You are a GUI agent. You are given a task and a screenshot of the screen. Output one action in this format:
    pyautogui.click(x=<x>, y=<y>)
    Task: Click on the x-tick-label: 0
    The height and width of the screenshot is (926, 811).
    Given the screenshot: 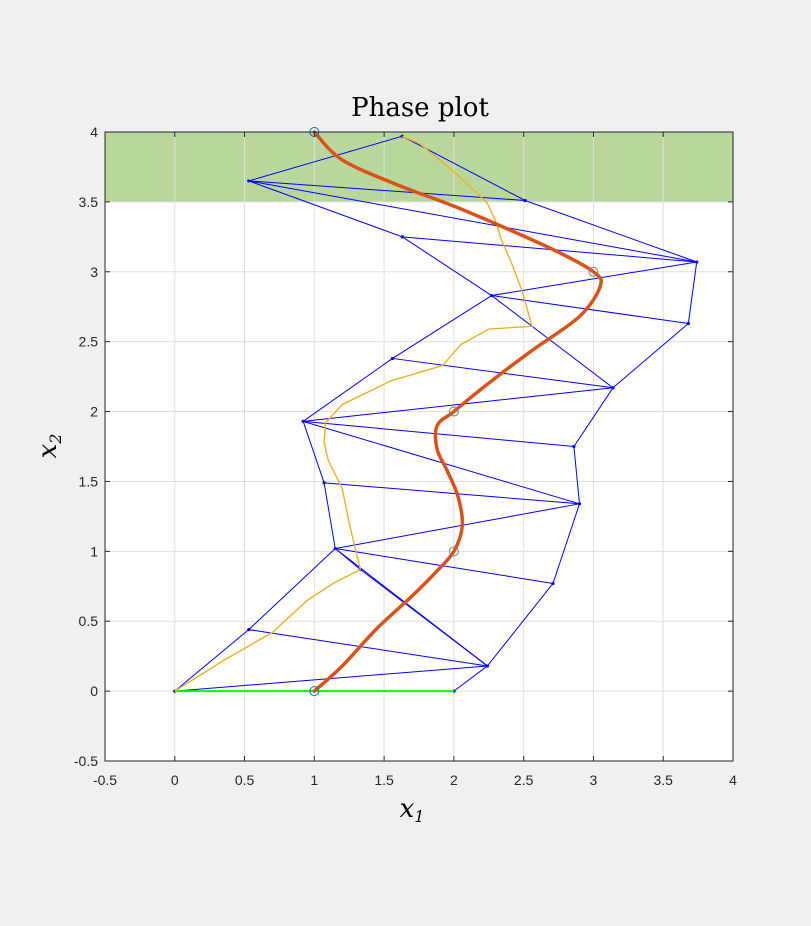 What is the action you would take?
    pyautogui.click(x=175, y=780)
    